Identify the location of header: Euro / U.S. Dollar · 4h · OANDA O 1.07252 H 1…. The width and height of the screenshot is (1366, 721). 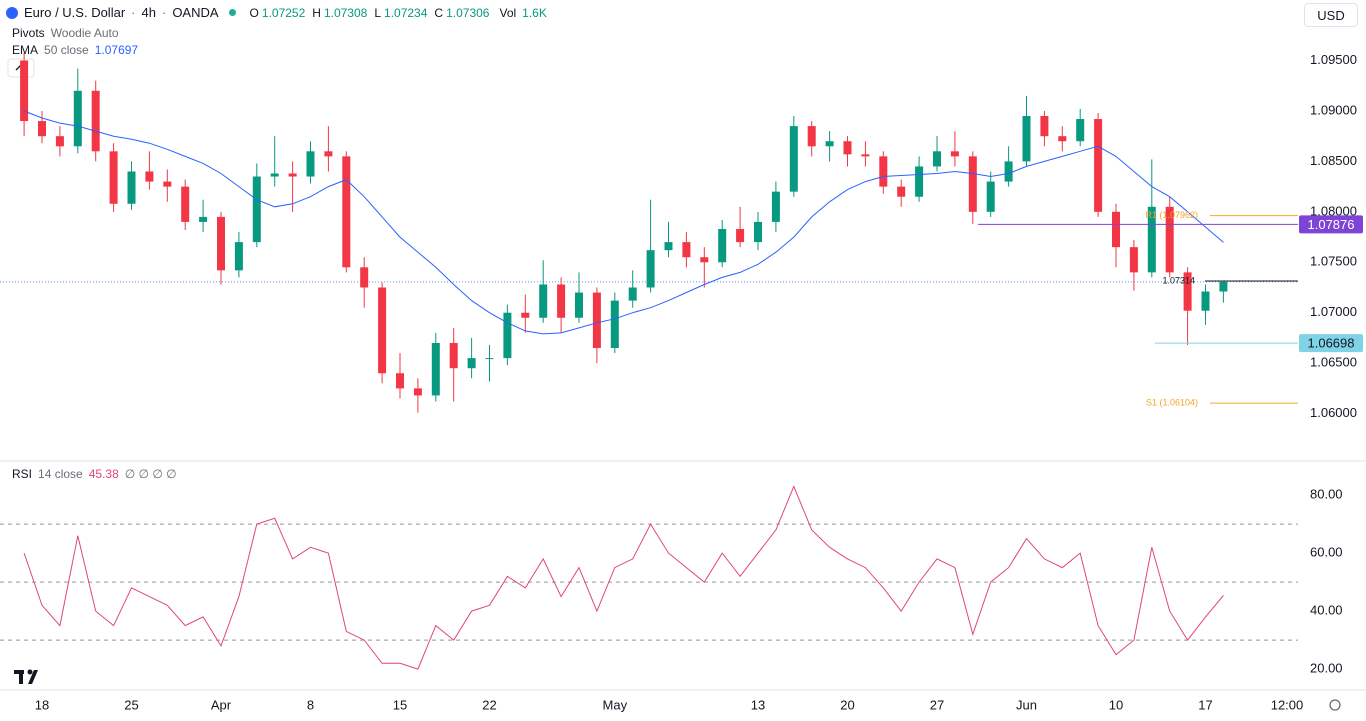
(276, 12).